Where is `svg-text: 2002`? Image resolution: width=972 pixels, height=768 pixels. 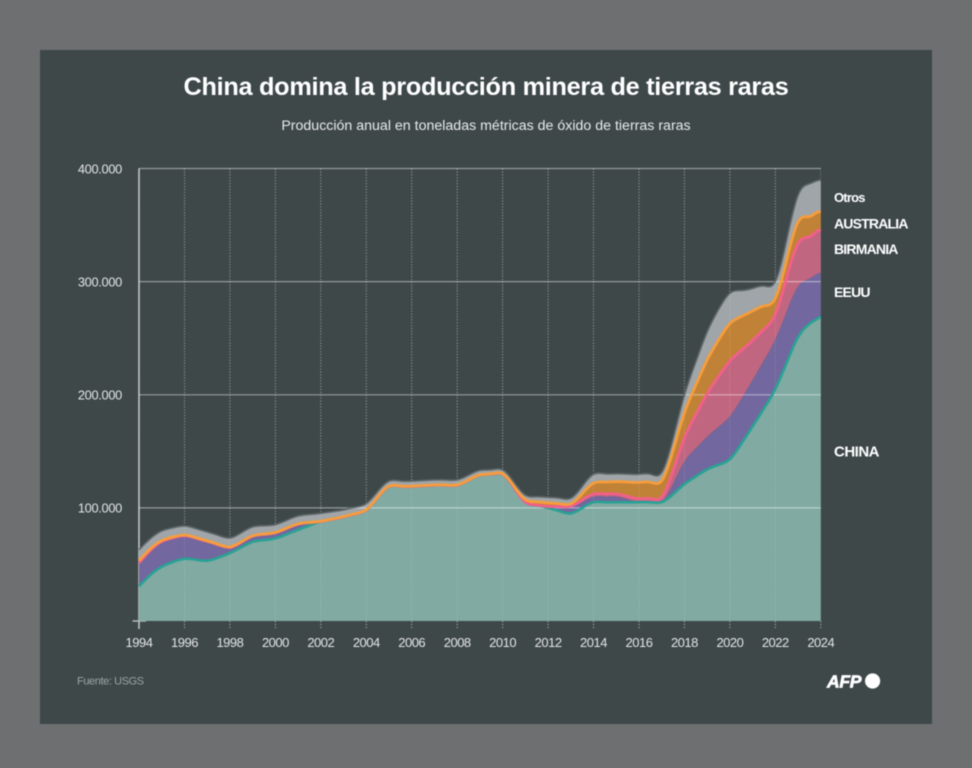 svg-text: 2002 is located at coordinates (320, 642).